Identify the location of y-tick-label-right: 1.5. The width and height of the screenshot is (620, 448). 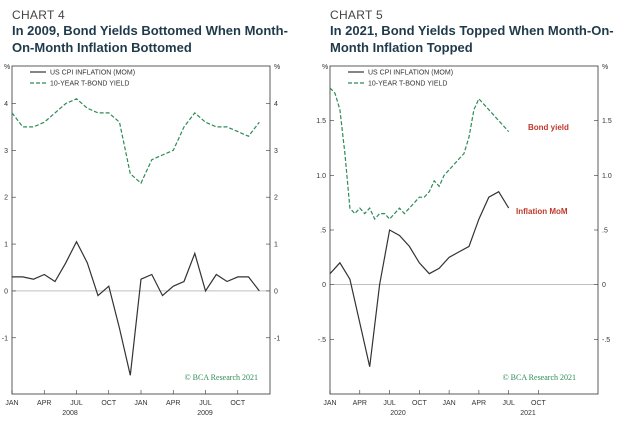
(607, 121).